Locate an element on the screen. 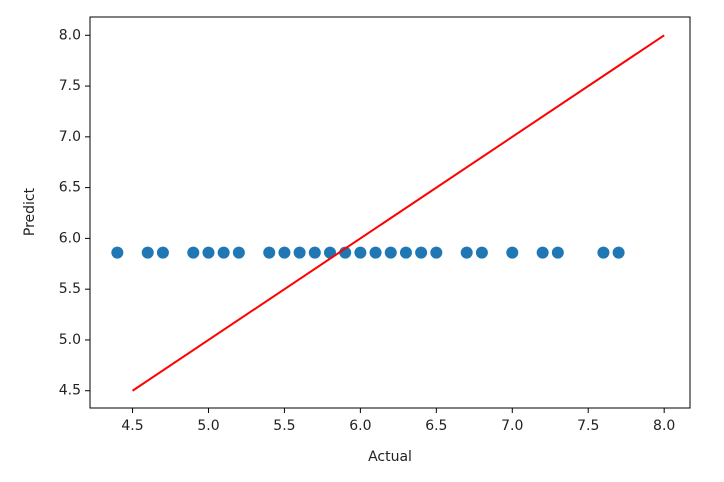 Image resolution: width=724 pixels, height=482 pixels. x-tick-label: 7.5 is located at coordinates (588, 426).